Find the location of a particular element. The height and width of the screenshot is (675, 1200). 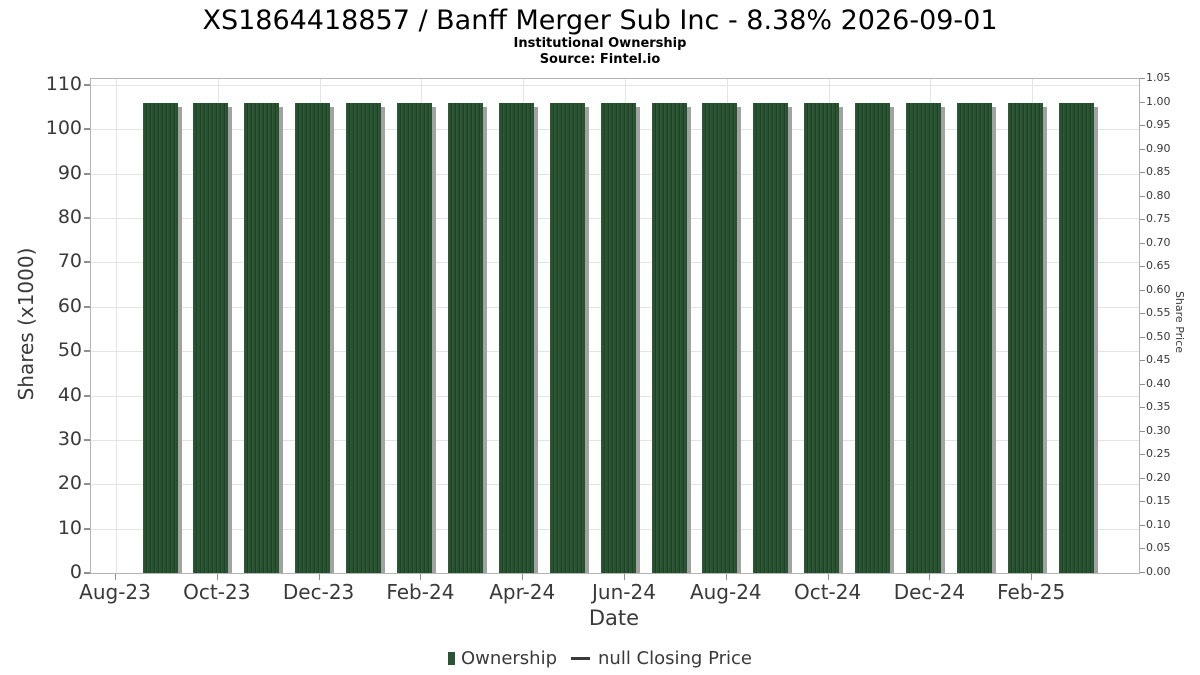

x-tick-label: Dec-24 is located at coordinates (929, 592).